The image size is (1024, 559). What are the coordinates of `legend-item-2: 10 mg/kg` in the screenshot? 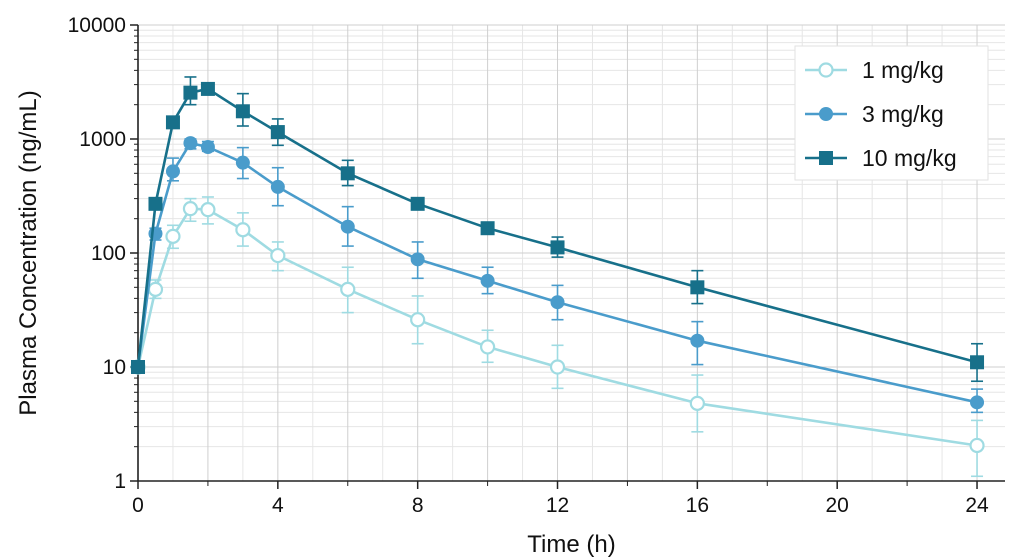 It's located at (881, 158).